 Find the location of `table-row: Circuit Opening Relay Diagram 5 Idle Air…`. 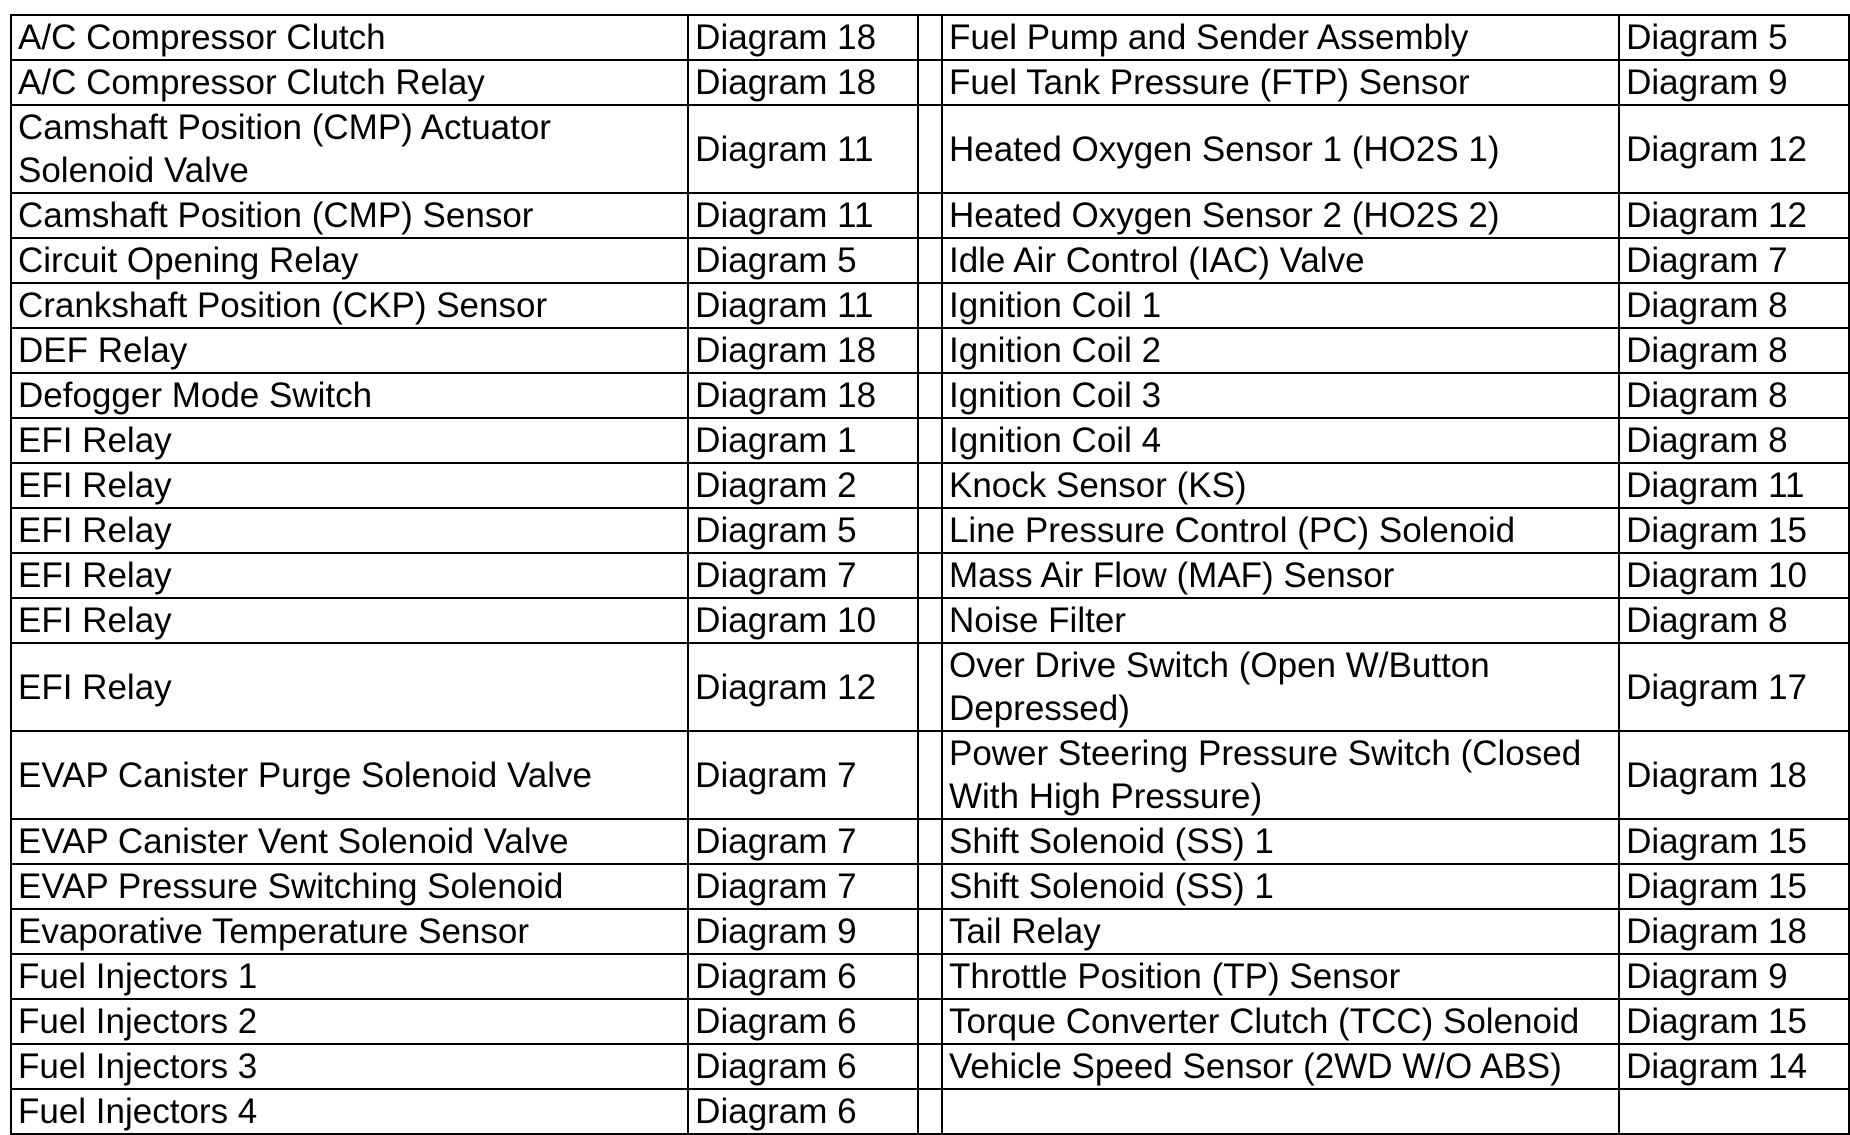

table-row: Circuit Opening Relay Diagram 5 Idle Air… is located at coordinates (929, 260).